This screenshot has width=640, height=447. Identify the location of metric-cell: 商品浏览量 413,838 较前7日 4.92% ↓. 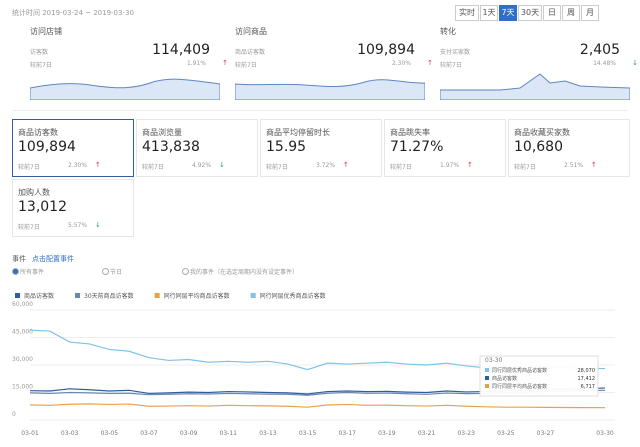
(197, 148).